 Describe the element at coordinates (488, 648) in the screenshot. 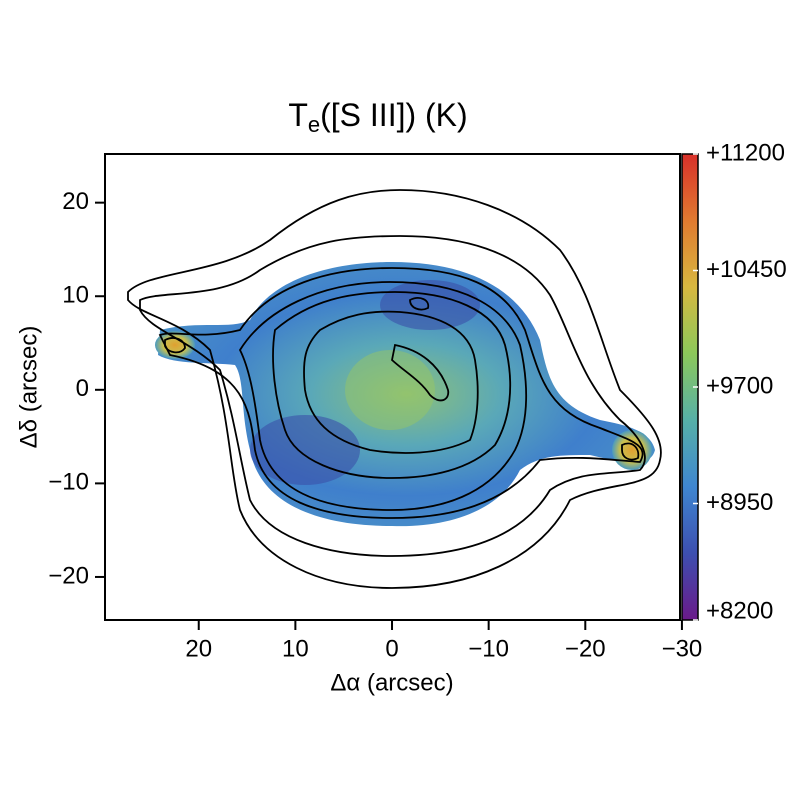

I see `x-tick-label: −10` at that location.